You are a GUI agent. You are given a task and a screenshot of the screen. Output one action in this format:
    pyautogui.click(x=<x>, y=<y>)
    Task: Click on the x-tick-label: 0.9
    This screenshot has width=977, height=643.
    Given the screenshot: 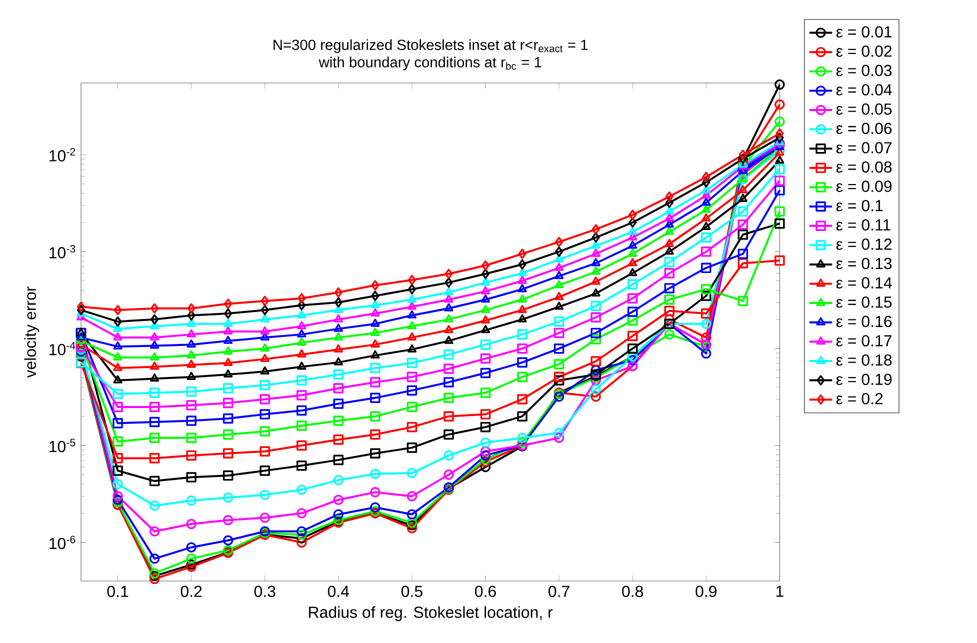 What is the action you would take?
    pyautogui.click(x=706, y=592)
    